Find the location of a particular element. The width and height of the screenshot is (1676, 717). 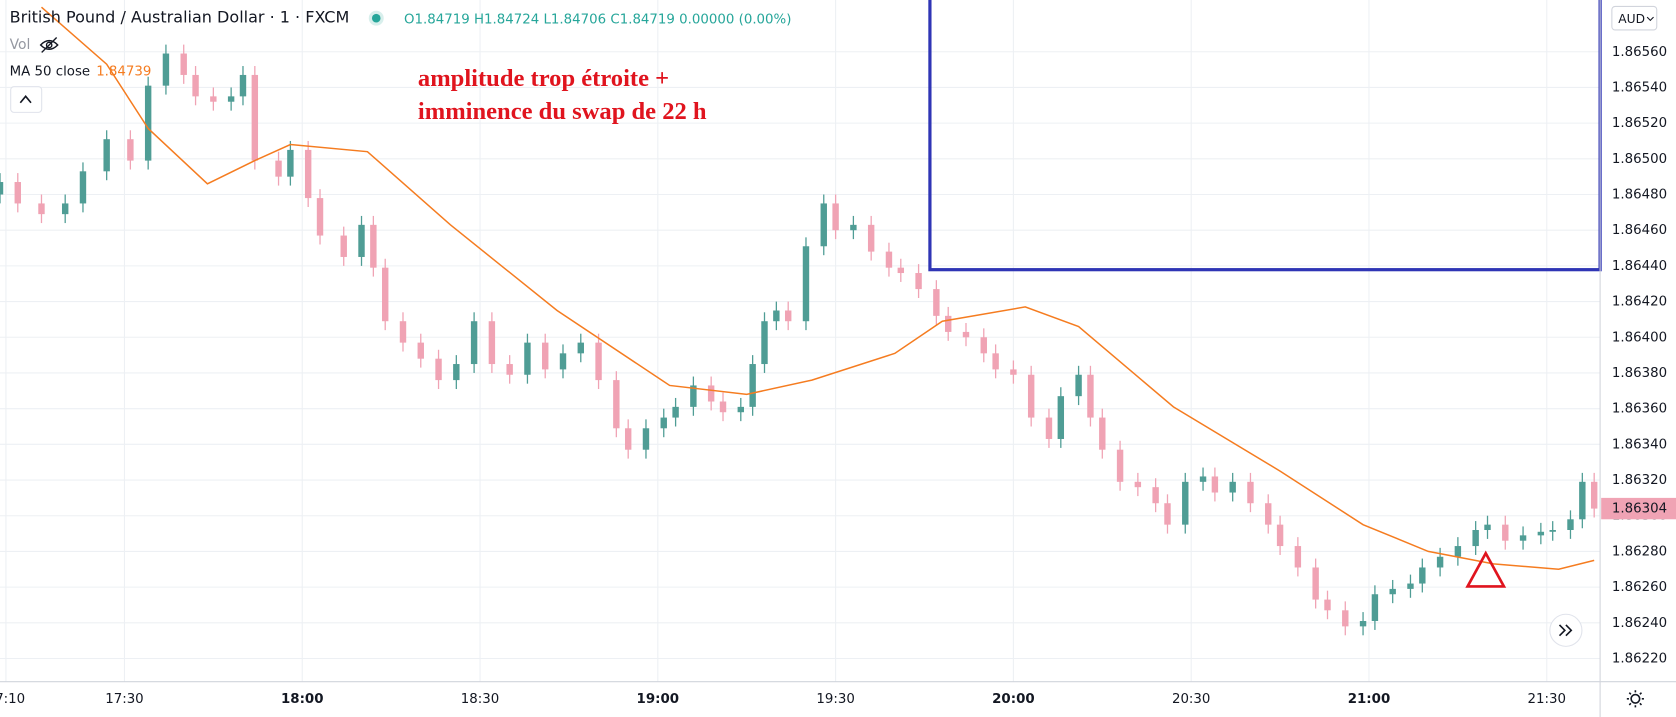

annotation-line: amplitude trop étroite + is located at coordinates (543, 78).